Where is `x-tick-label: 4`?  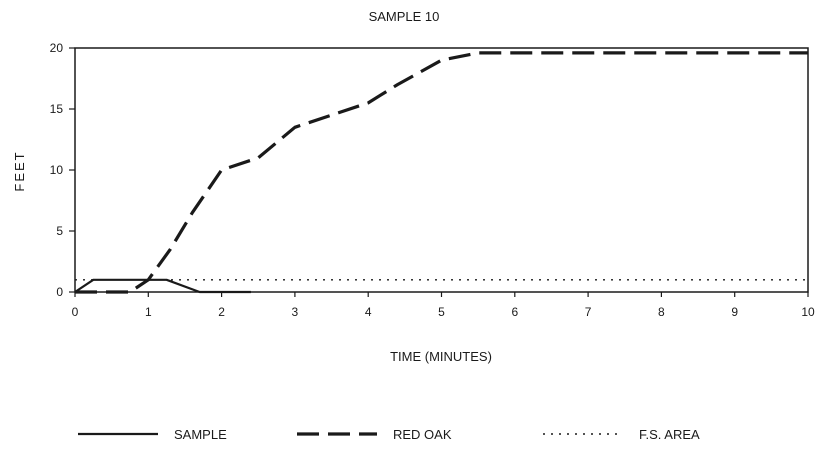
x-tick-label: 4 is located at coordinates (368, 312).